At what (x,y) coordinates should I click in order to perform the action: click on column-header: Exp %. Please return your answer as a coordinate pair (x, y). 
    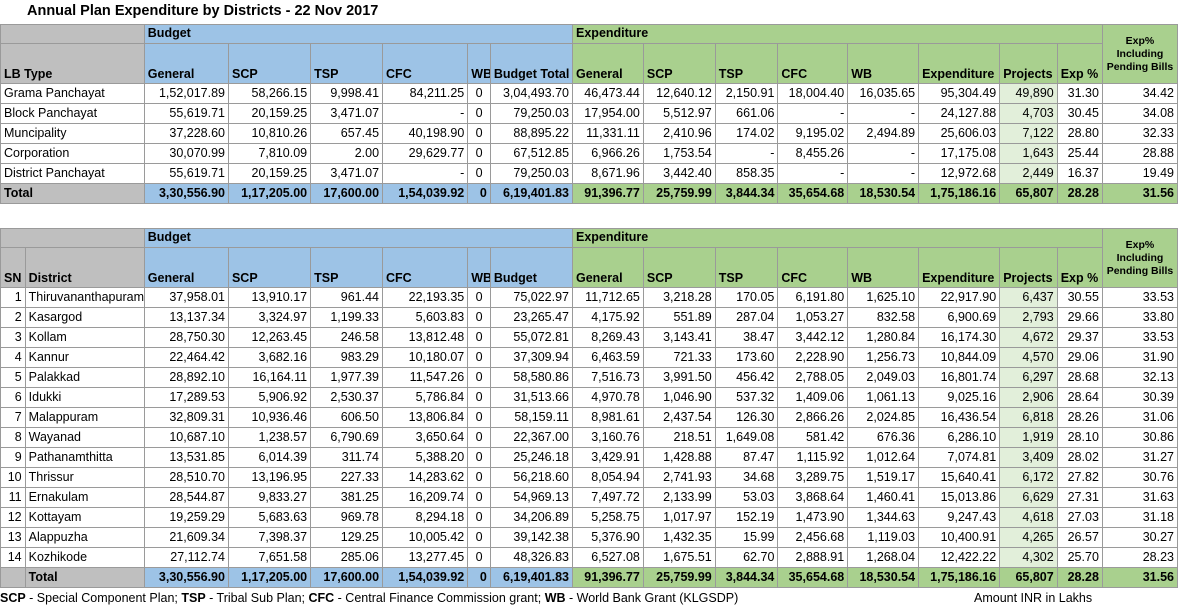
    Looking at the image, I should click on (1079, 267).